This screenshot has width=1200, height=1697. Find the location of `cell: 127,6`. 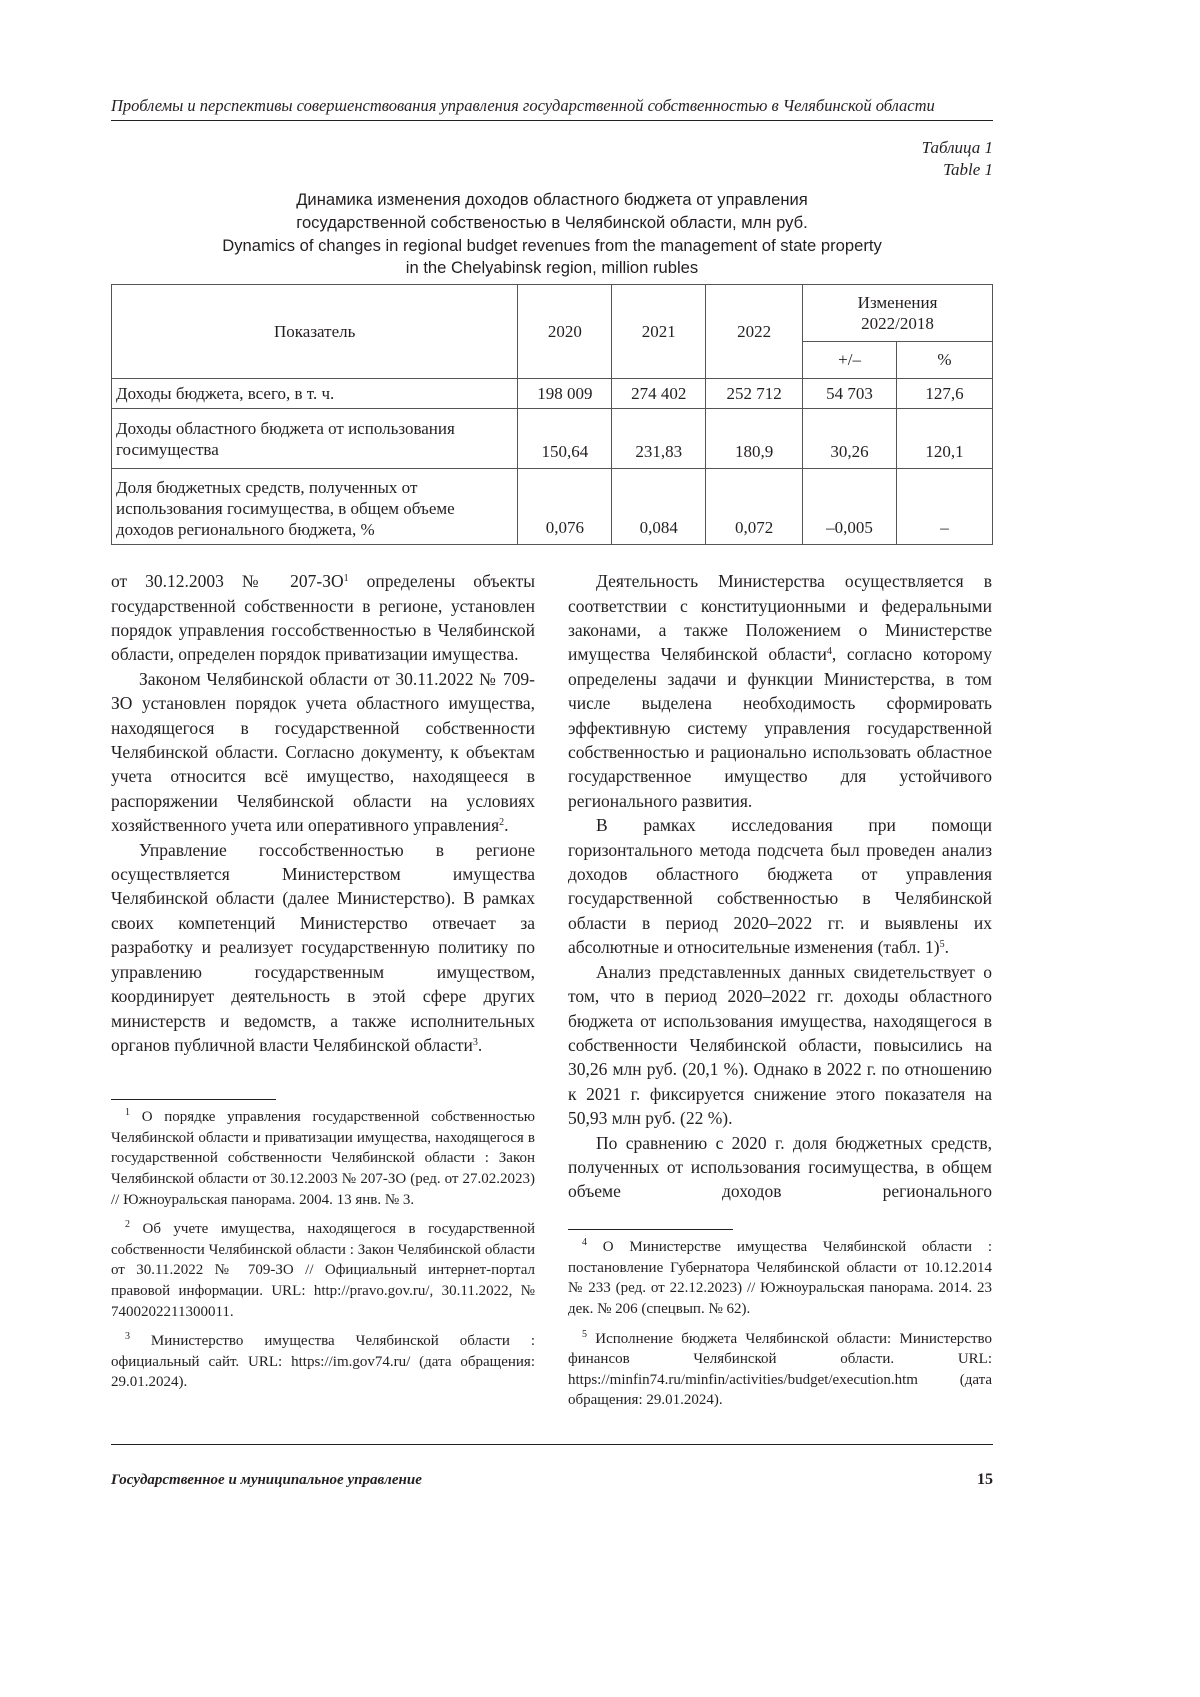

cell: 127,6 is located at coordinates (944, 394).